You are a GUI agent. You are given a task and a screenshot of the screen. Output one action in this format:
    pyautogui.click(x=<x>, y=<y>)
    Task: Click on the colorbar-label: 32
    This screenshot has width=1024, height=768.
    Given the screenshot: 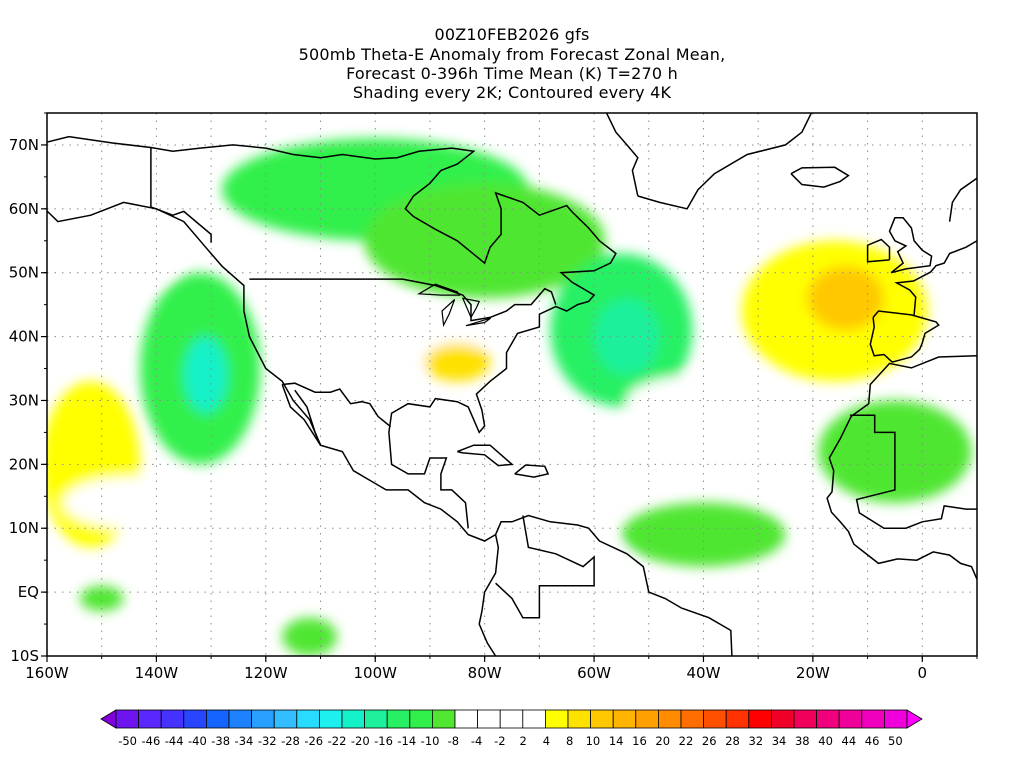 What is the action you would take?
    pyautogui.click(x=755, y=741)
    